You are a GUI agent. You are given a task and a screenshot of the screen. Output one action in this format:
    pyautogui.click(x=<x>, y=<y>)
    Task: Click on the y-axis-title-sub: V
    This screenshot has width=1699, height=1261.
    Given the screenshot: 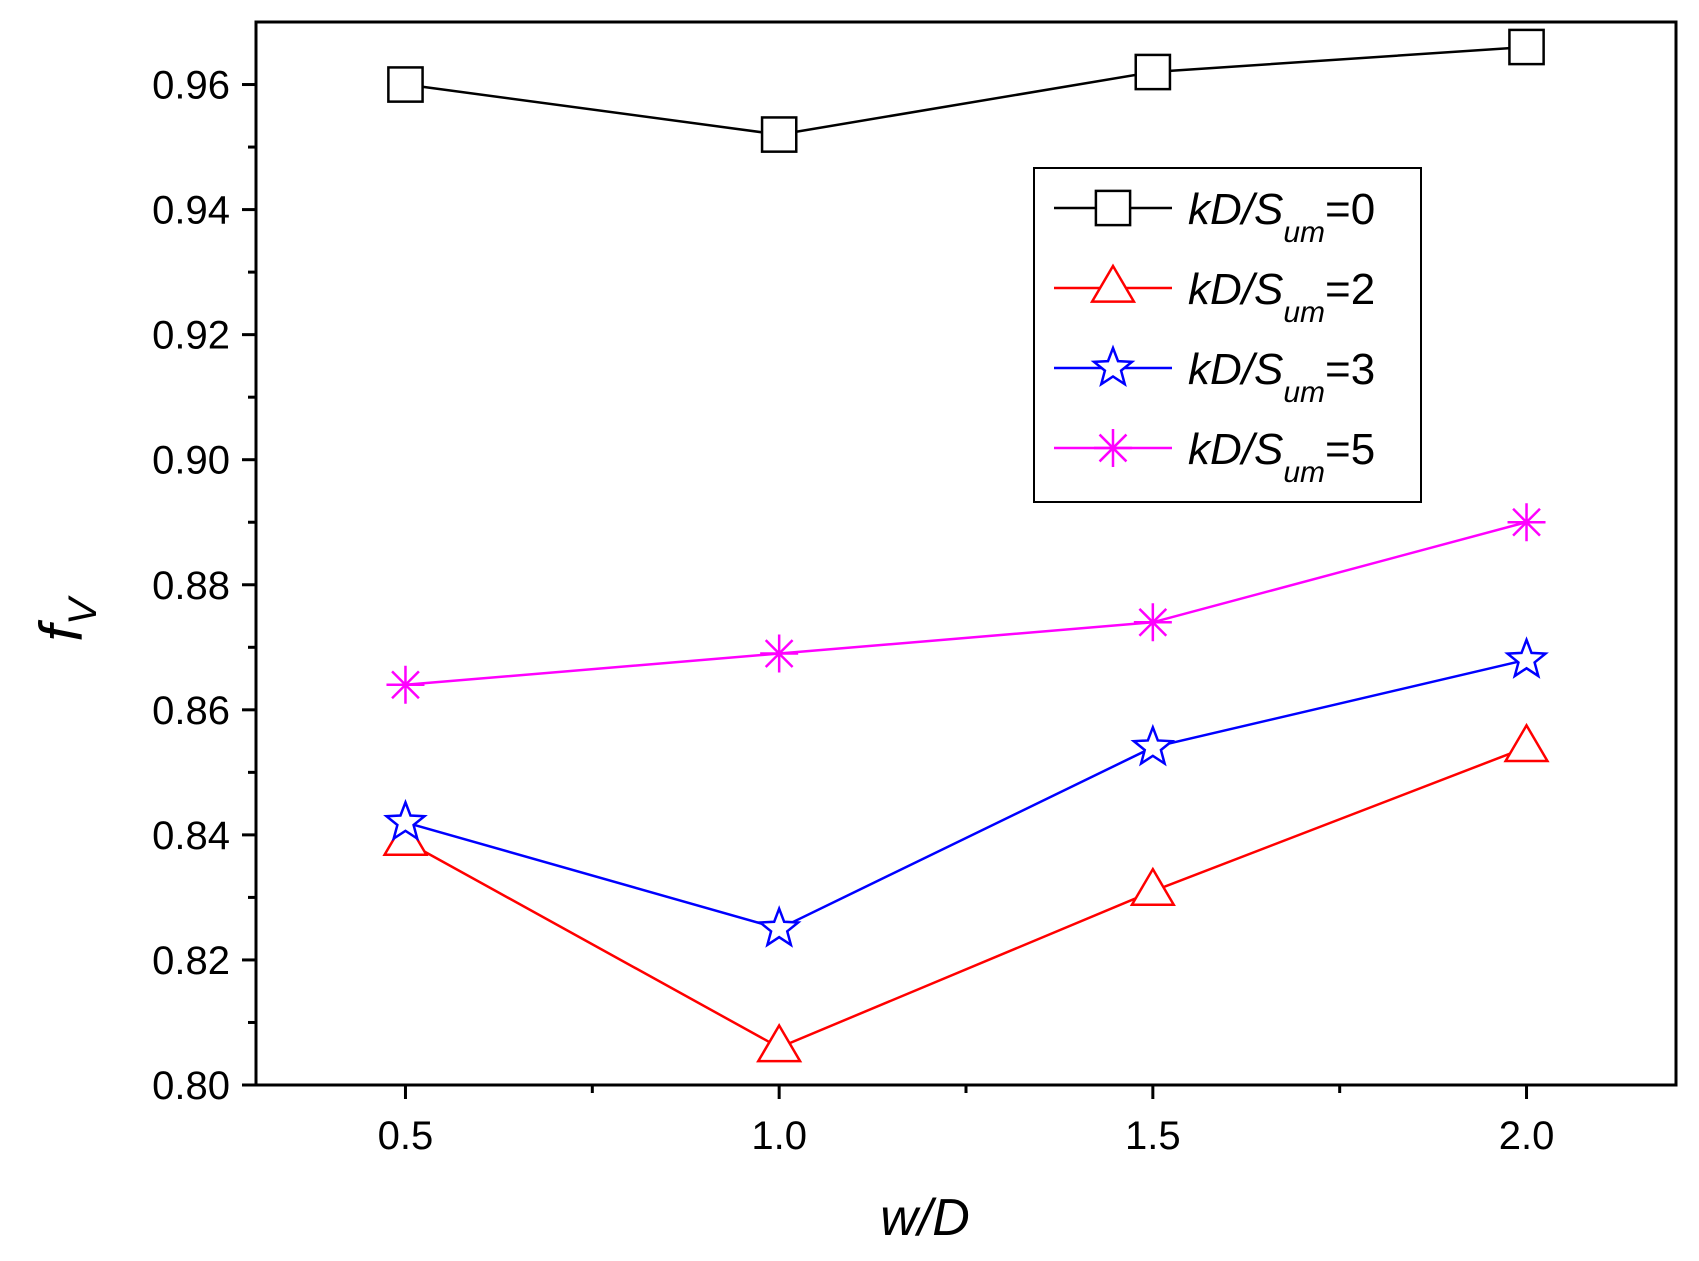 What is the action you would take?
    pyautogui.click(x=83, y=610)
    